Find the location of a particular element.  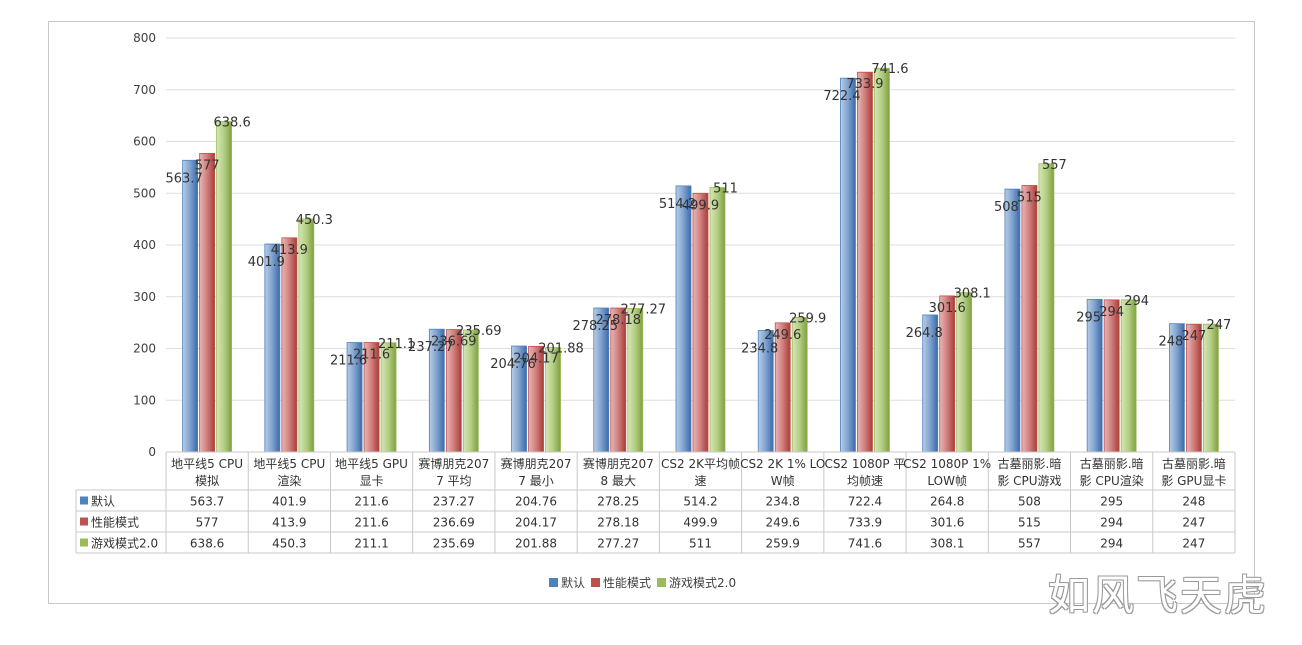

data-label: 204.76 is located at coordinates (513, 364).